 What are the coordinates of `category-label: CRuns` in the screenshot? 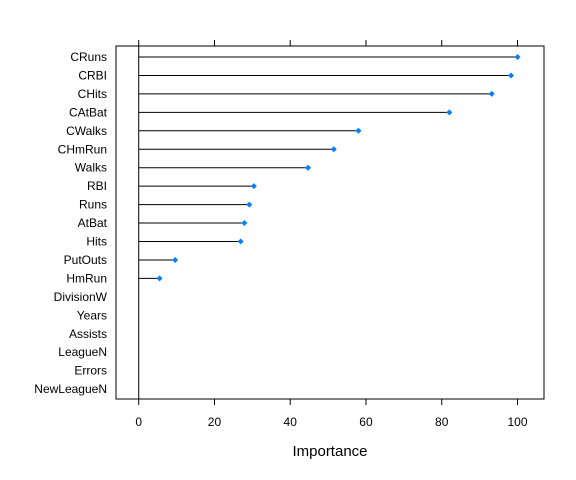 It's located at (88, 57).